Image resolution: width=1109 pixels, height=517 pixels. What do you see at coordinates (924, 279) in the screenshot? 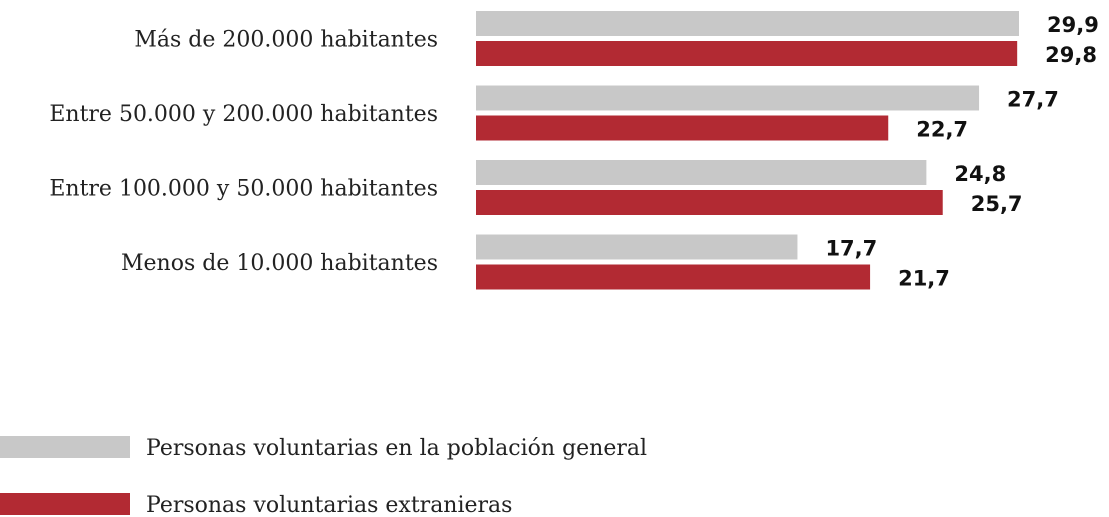
I see `value-label: 21,7` at bounding box center [924, 279].